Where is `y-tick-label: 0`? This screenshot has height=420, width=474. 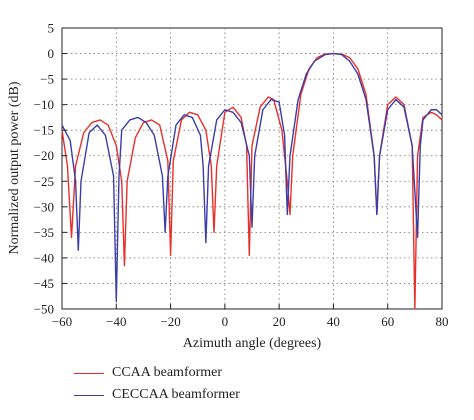 y-tick-label: 0 is located at coordinates (51, 53).